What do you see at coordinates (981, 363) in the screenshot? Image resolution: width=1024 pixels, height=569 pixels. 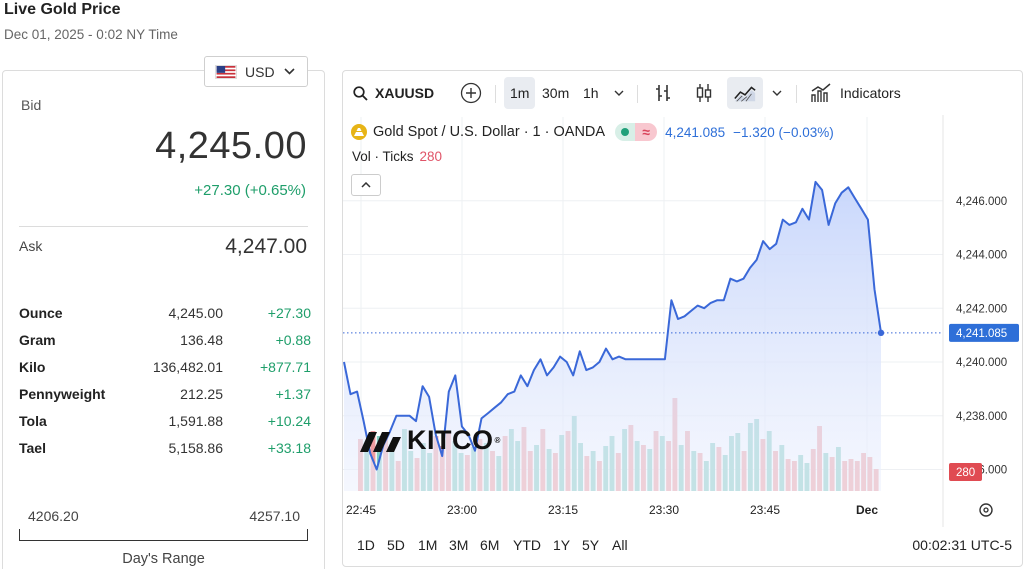 I see `price-tick-label: 4,240.000` at bounding box center [981, 363].